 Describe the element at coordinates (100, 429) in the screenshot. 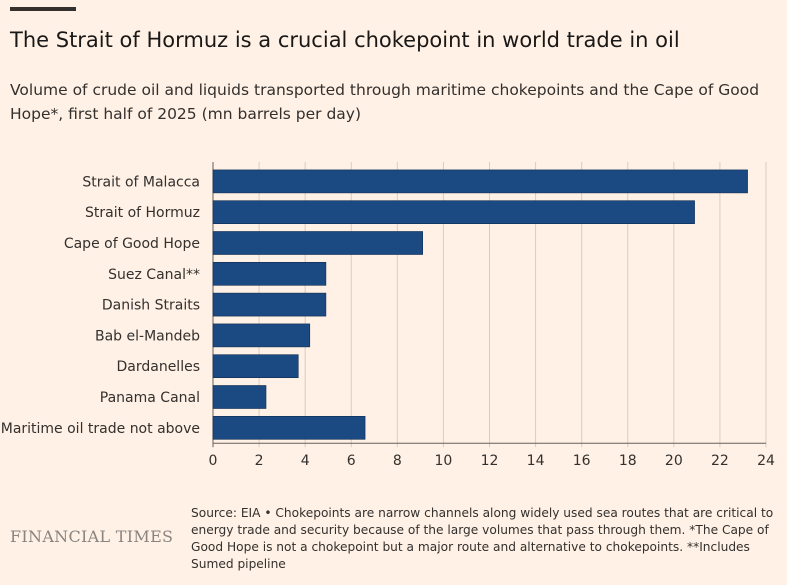

I see `category-label: Maritime oil trade not above` at that location.